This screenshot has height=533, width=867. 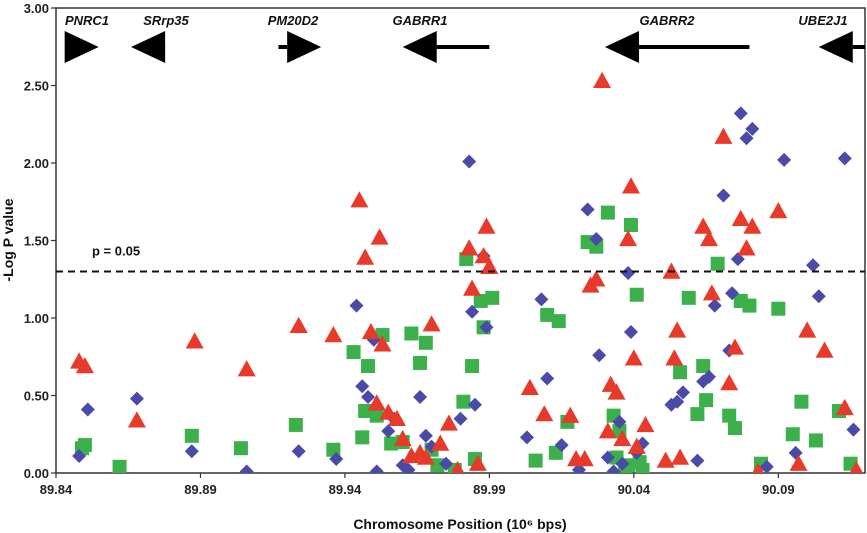 I want to click on x-tick-label: 89.84, so click(x=56, y=489).